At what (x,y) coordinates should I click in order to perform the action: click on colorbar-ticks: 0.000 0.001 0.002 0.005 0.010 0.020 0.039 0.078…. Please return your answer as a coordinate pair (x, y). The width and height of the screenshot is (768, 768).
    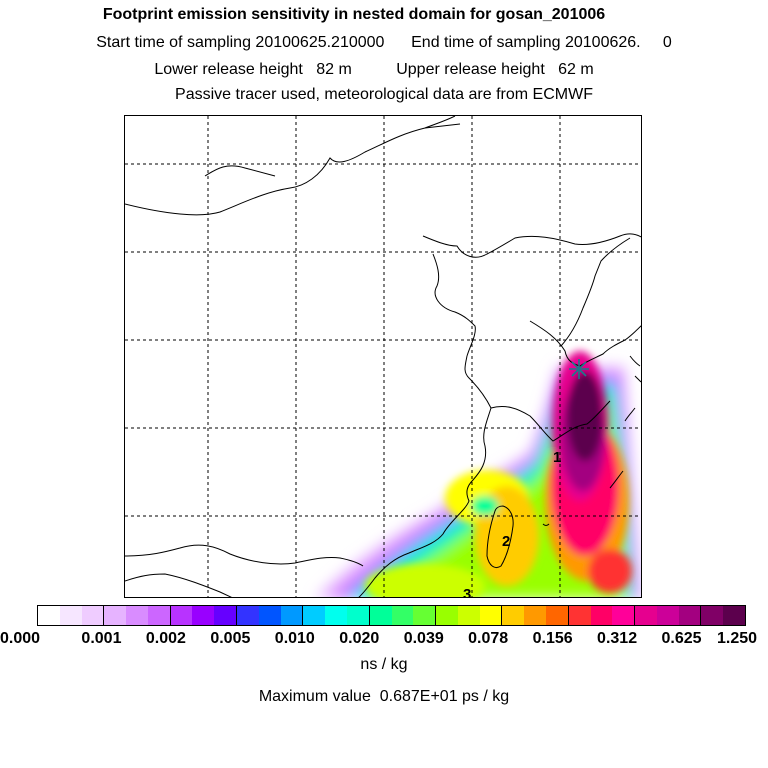
    Looking at the image, I should click on (384, 641).